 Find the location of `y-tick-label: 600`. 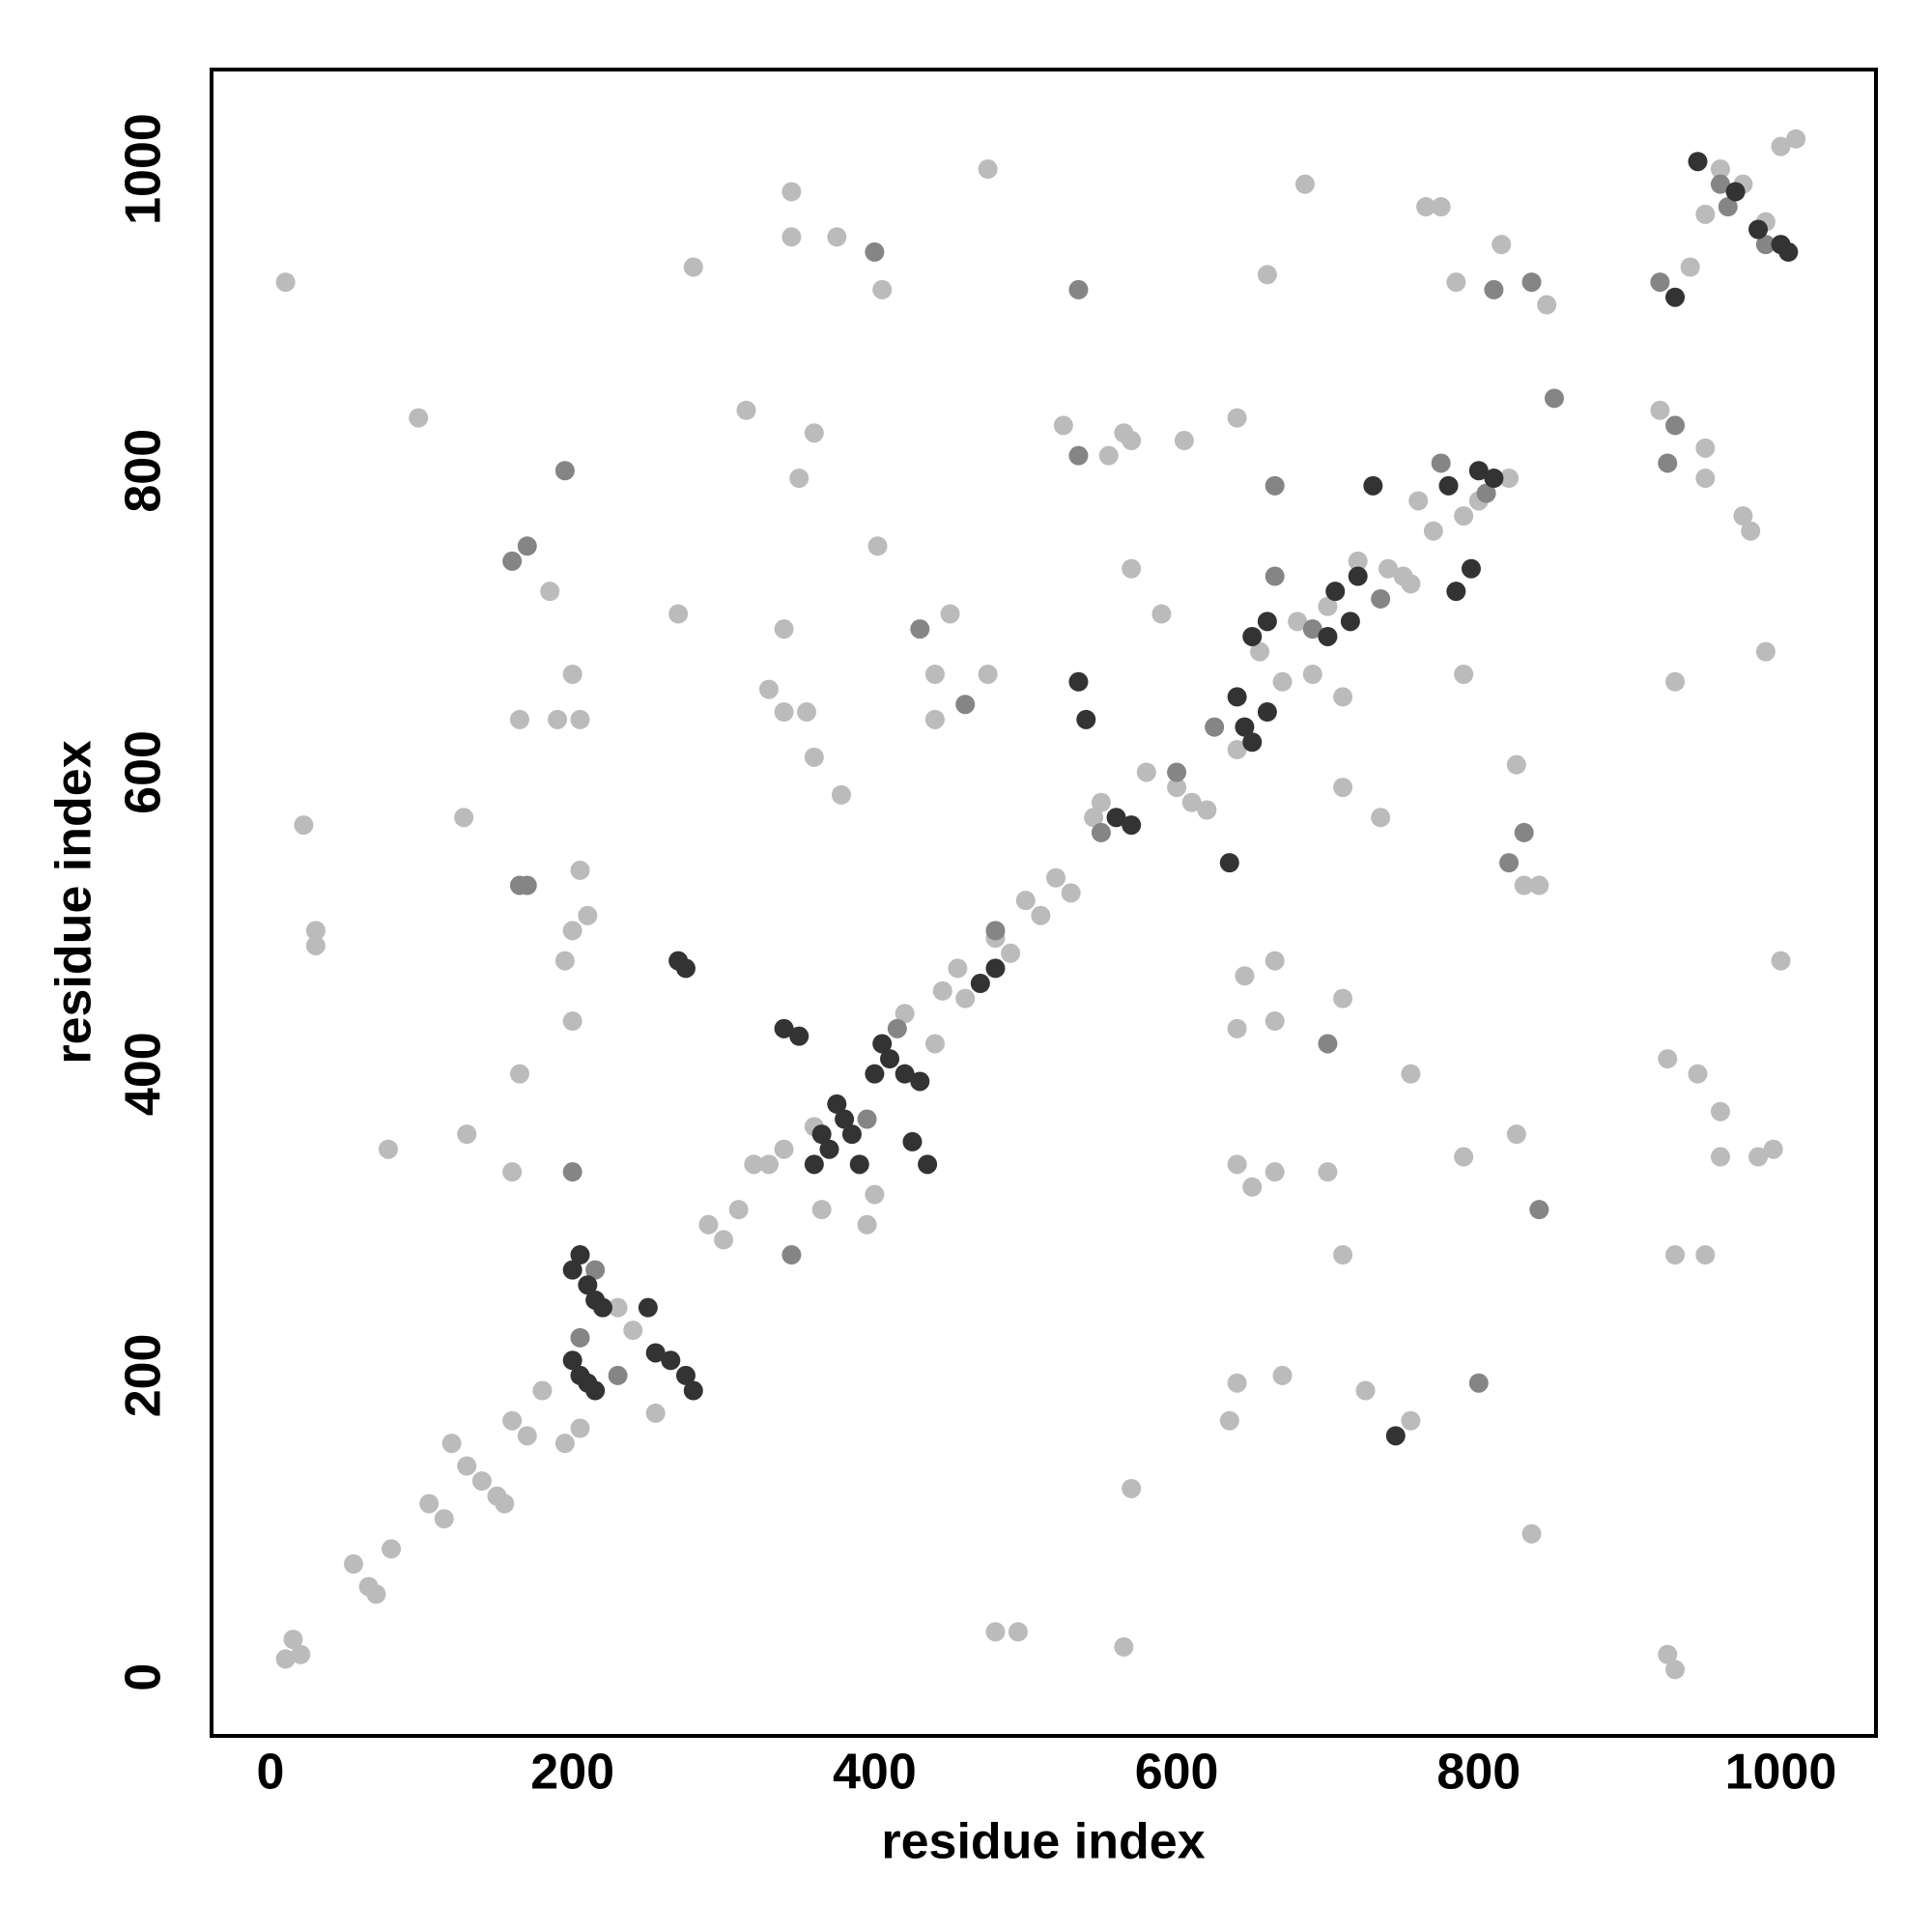

y-tick-label: 600 is located at coordinates (144, 772).